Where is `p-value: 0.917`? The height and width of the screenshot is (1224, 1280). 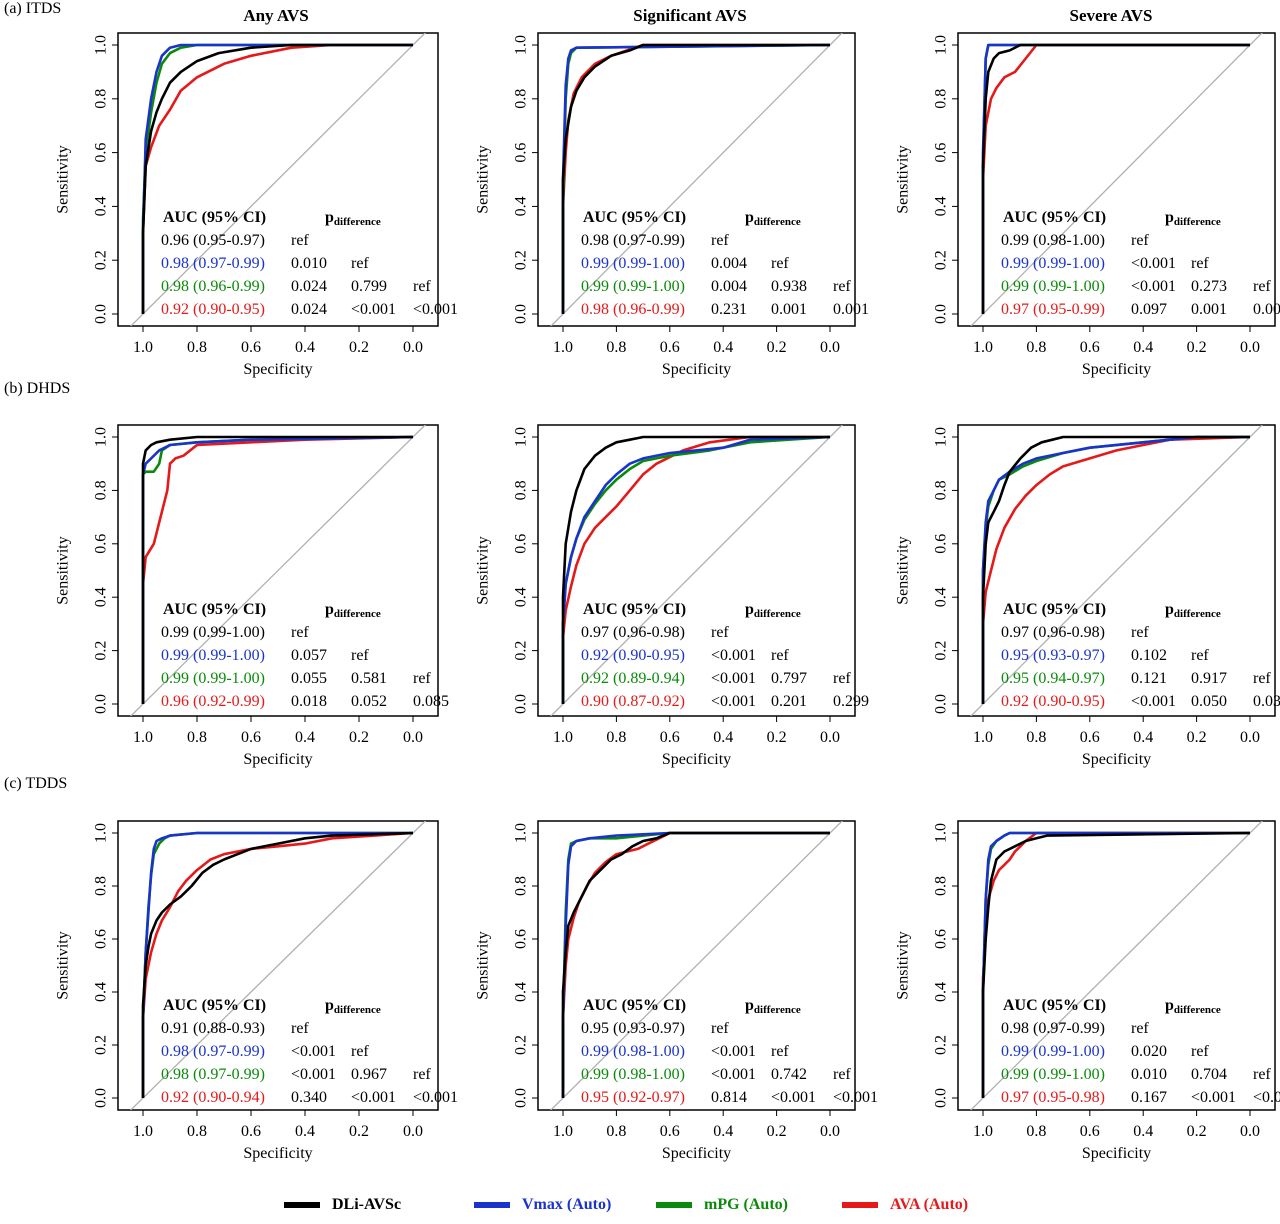
p-value: 0.917 is located at coordinates (1209, 678).